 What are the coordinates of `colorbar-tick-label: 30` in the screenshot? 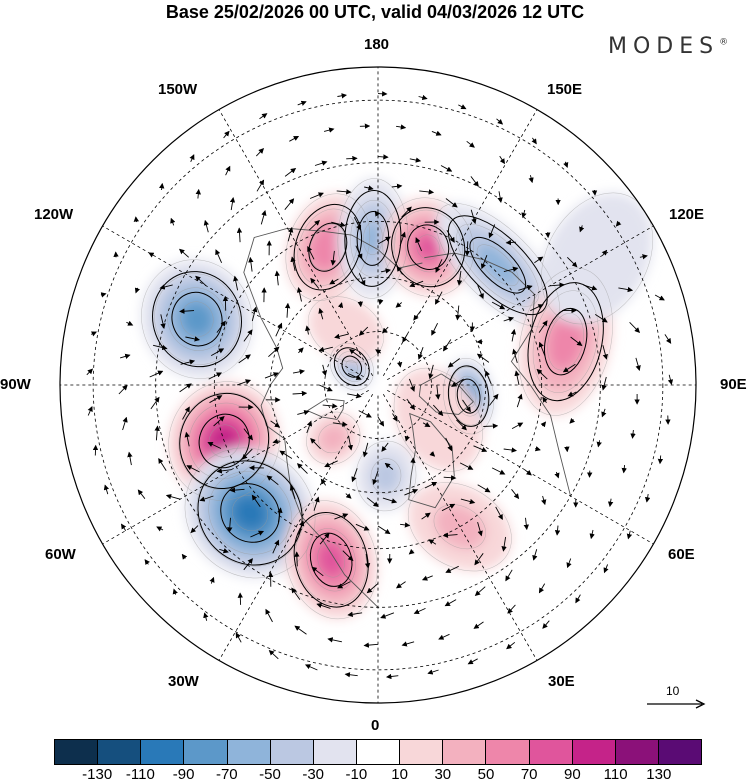 It's located at (443, 774).